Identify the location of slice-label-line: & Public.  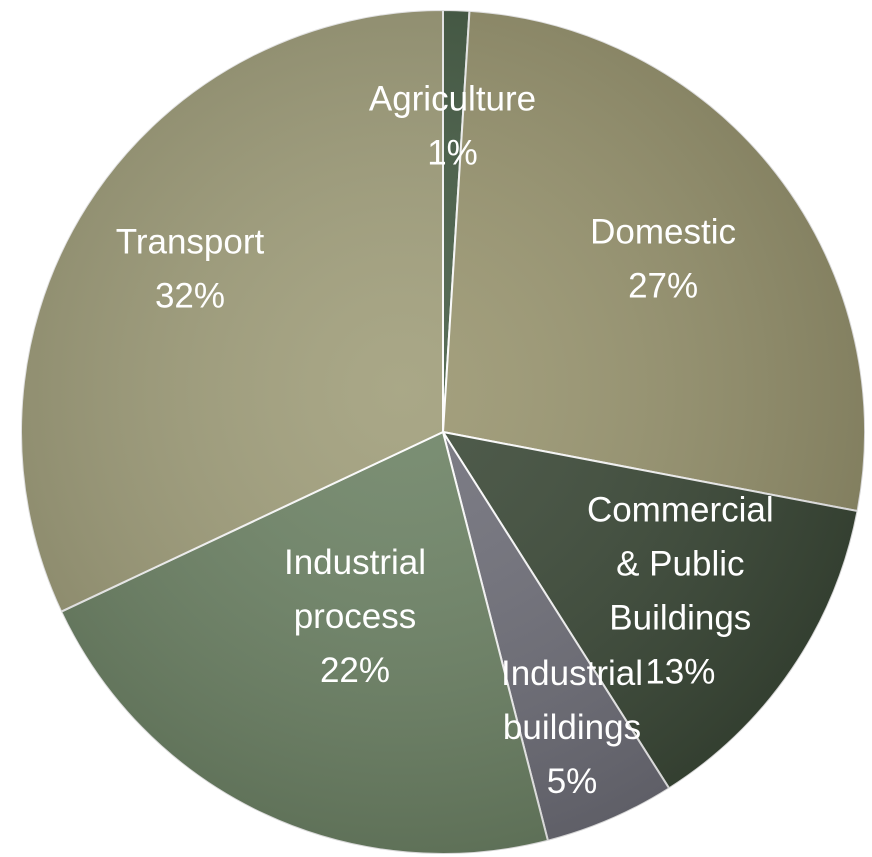
(680, 564).